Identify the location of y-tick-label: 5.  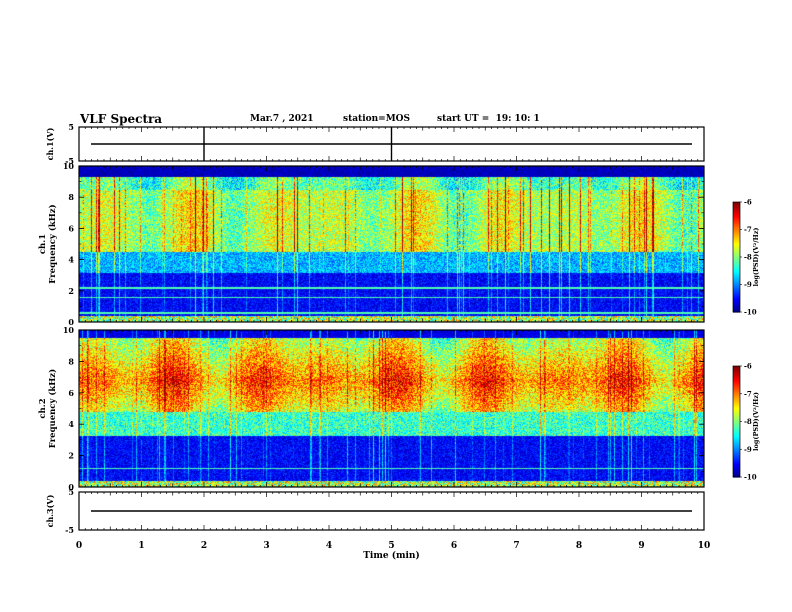
(71, 127).